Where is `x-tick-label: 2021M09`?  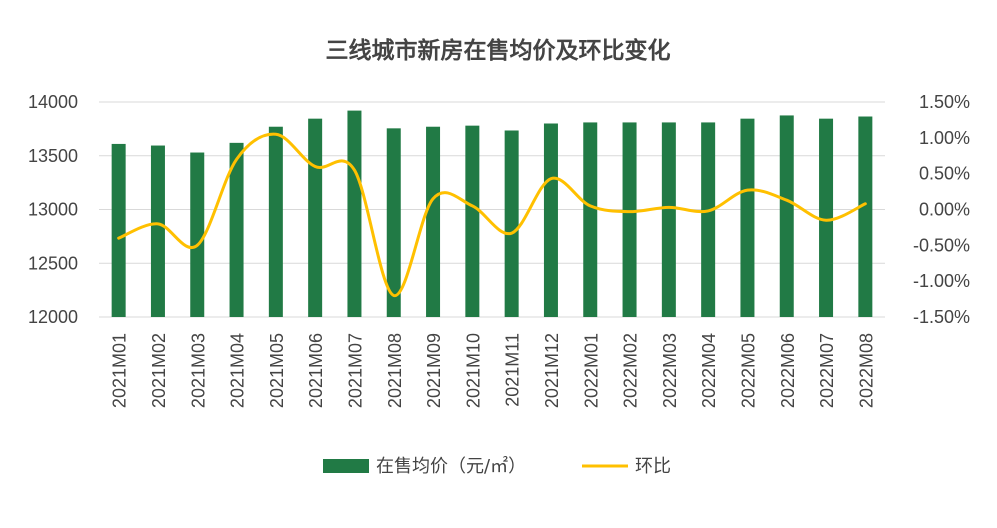
x-tick-label: 2021M09 is located at coordinates (434, 370).